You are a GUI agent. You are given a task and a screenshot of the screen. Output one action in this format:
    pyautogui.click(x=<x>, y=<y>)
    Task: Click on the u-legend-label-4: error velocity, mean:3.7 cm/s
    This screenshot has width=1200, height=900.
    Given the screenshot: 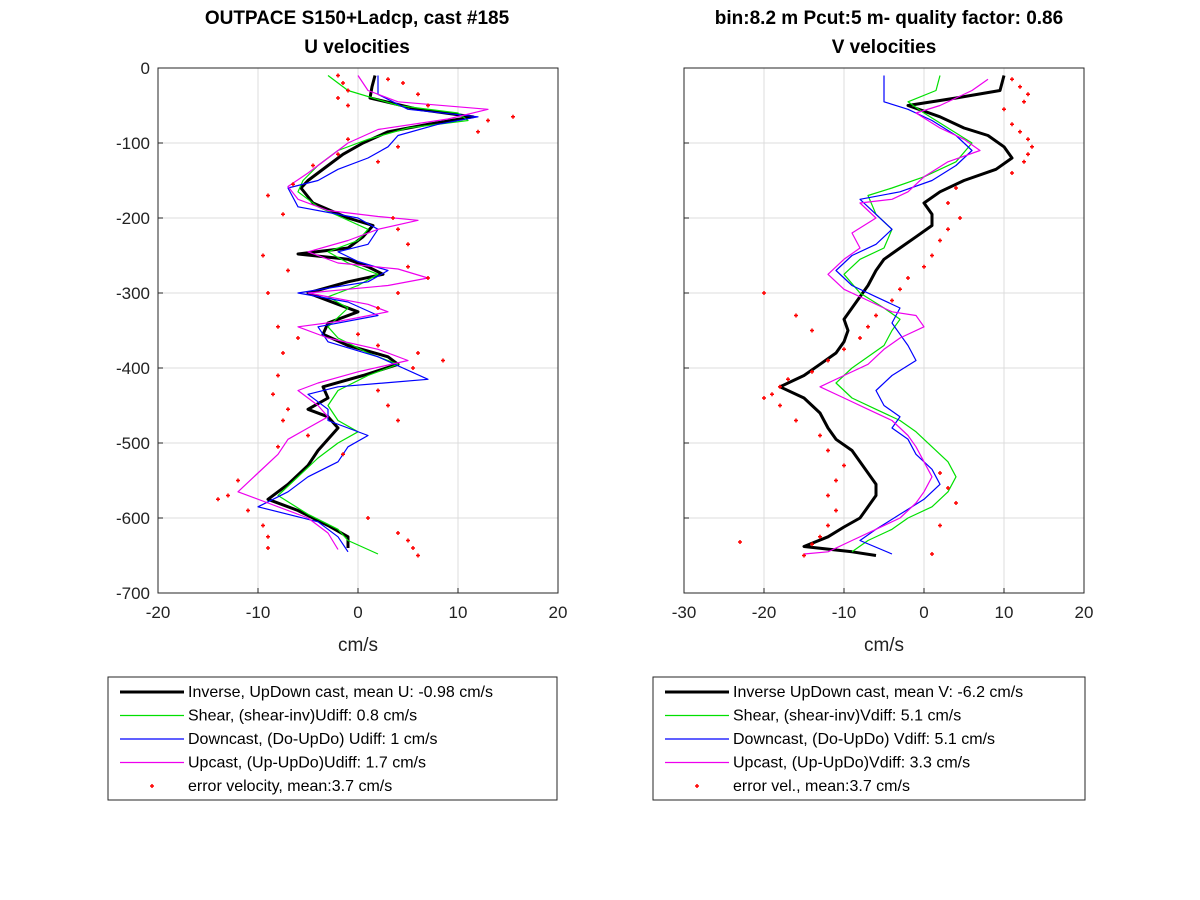 What is the action you would take?
    pyautogui.click(x=290, y=786)
    